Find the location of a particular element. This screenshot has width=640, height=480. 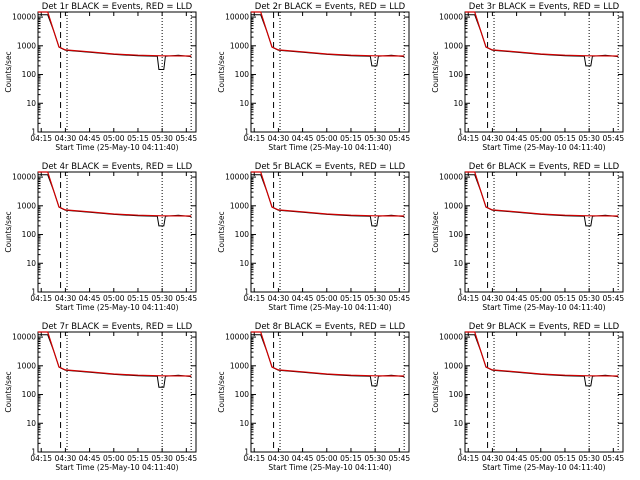

panel-title: Det 4r BLACK = Events, RED = LLD is located at coordinates (117, 167).